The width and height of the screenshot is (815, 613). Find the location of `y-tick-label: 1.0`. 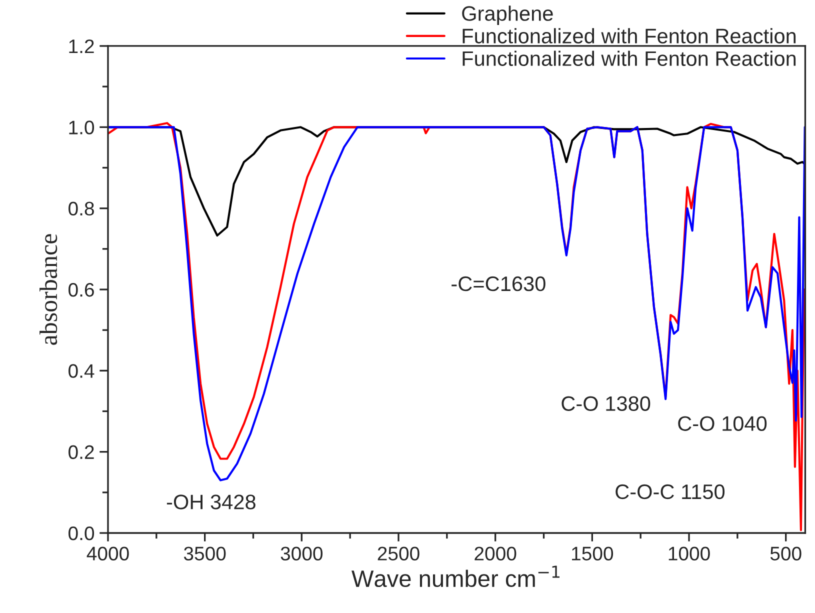

y-tick-label: 1.0 is located at coordinates (81, 127).